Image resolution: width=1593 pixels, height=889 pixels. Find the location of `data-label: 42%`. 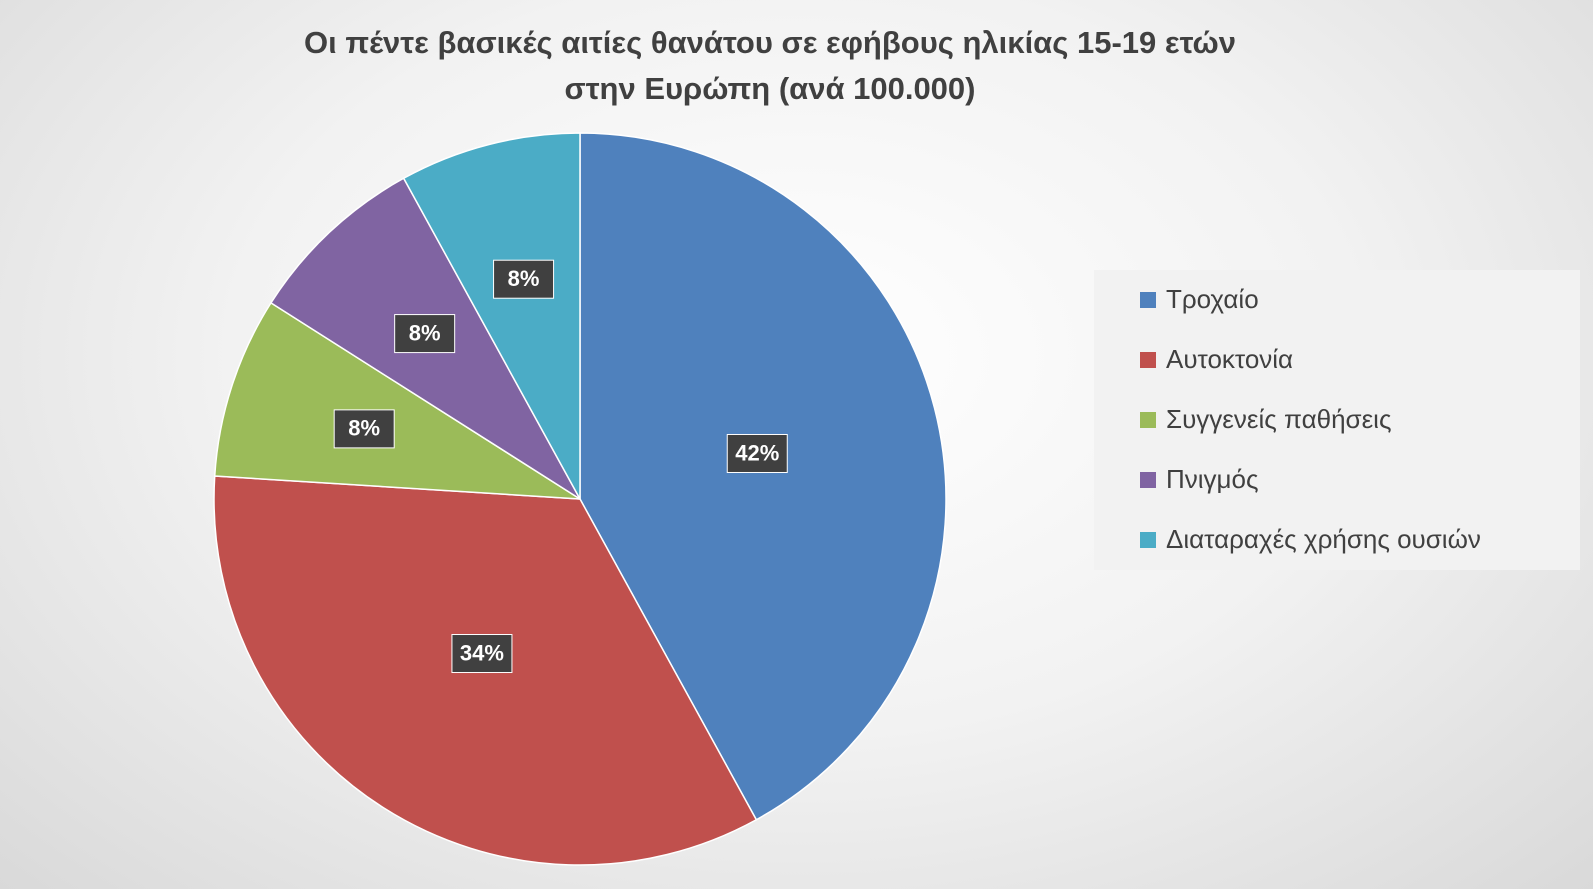

data-label: 42% is located at coordinates (757, 452).